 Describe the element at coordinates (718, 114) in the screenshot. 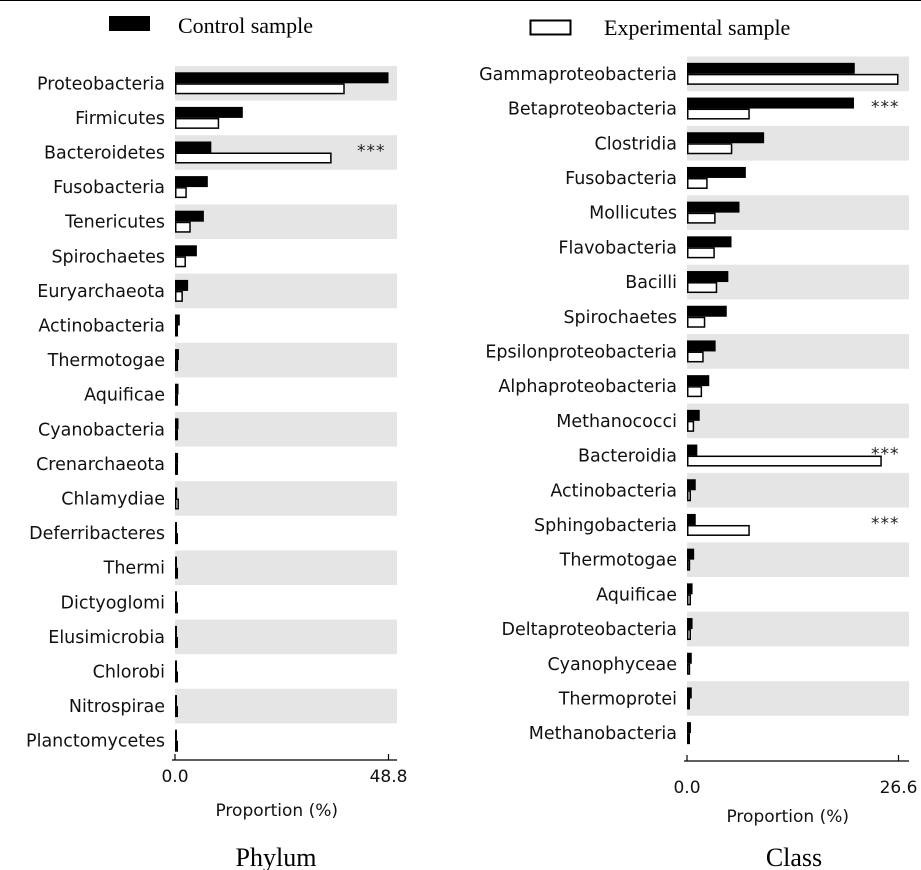

I see `bar-experimental-betaproteobacteria` at that location.